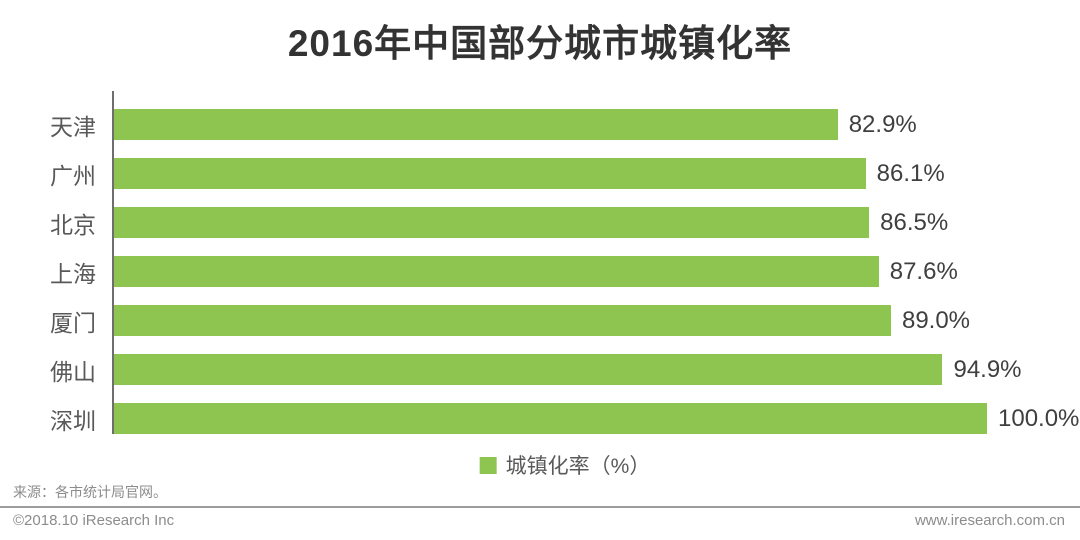 Image resolution: width=1080 pixels, height=540 pixels. What do you see at coordinates (73, 273) in the screenshot?
I see `category-label: 上海` at bounding box center [73, 273].